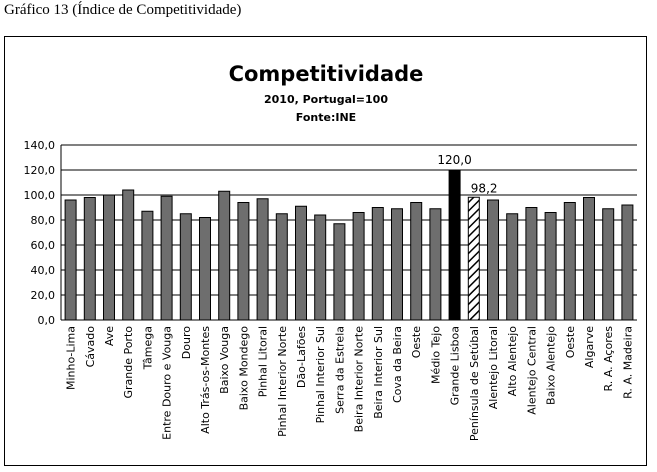 The height and width of the screenshot is (472, 657). I want to click on x-tick-label: Baixo Vouga, so click(224, 360).